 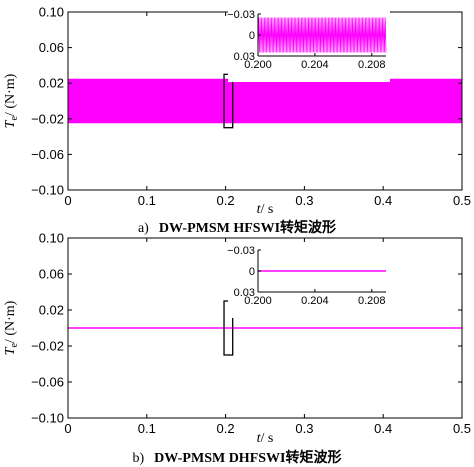 I want to click on panel-caption: a) DW-PMSM HFSWI转矩波形, so click(x=237, y=227).